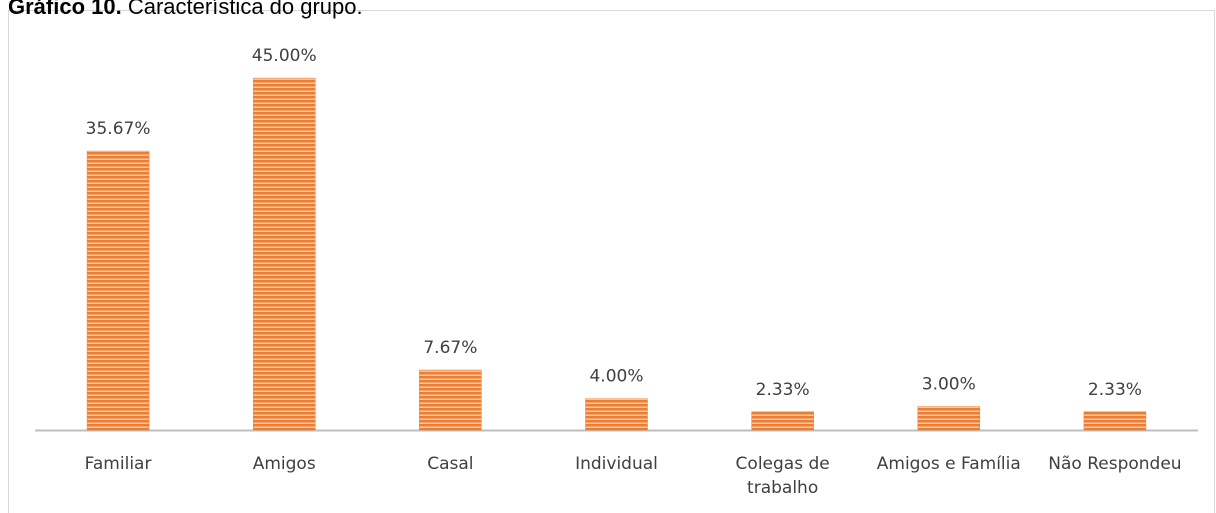 Image resolution: width=1216 pixels, height=513 pixels. What do you see at coordinates (783, 476) in the screenshot?
I see `x-tick-label: Colegas de trabalho` at bounding box center [783, 476].